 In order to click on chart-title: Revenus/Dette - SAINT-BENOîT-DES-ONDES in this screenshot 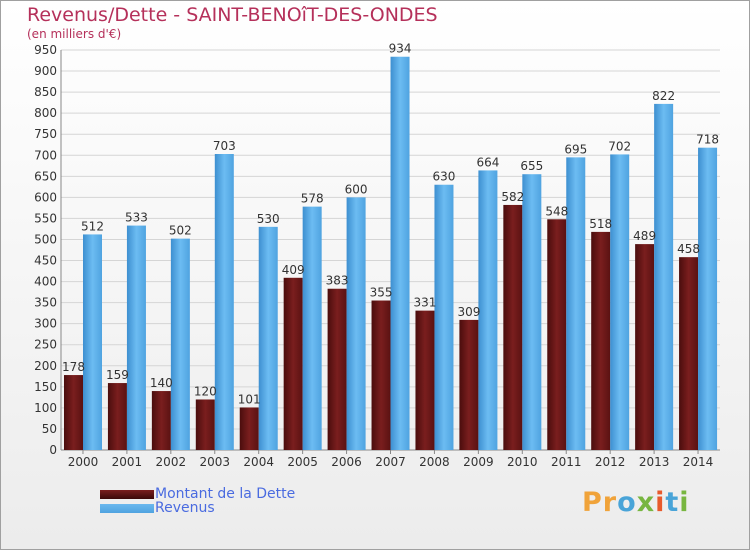, I will do `click(232, 15)`.